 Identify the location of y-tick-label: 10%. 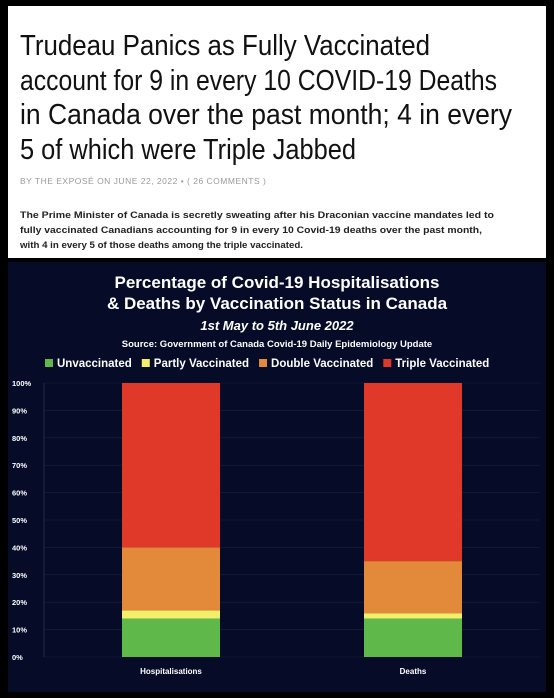
(19, 630).